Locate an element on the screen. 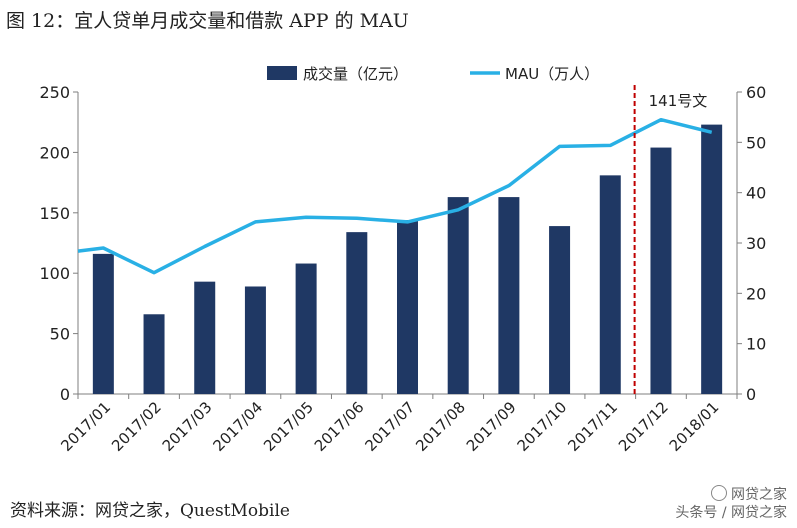 The height and width of the screenshot is (528, 797). y-right-tick-label: 0 is located at coordinates (751, 394).